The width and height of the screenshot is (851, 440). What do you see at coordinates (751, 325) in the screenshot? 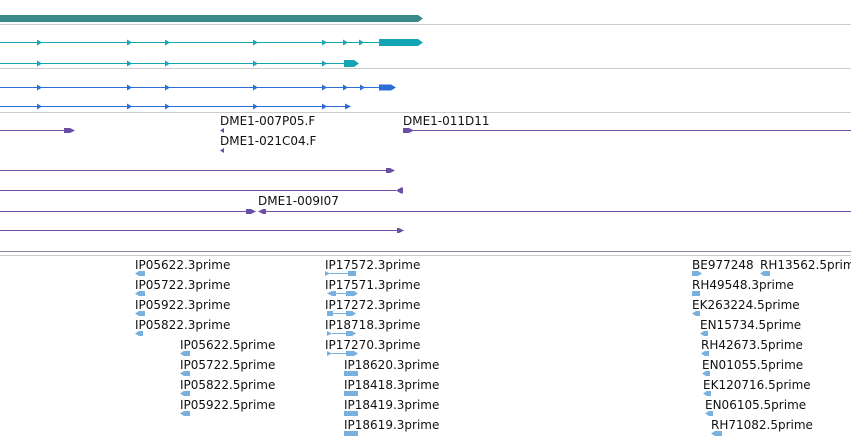
I see `est-label: EN15734.5prime` at bounding box center [751, 325].